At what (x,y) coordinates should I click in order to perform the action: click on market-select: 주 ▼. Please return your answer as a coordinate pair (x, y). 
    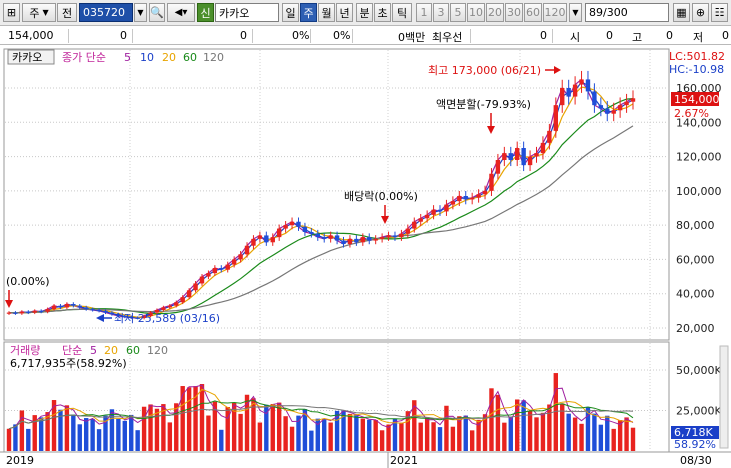
    Looking at the image, I should click on (39, 12).